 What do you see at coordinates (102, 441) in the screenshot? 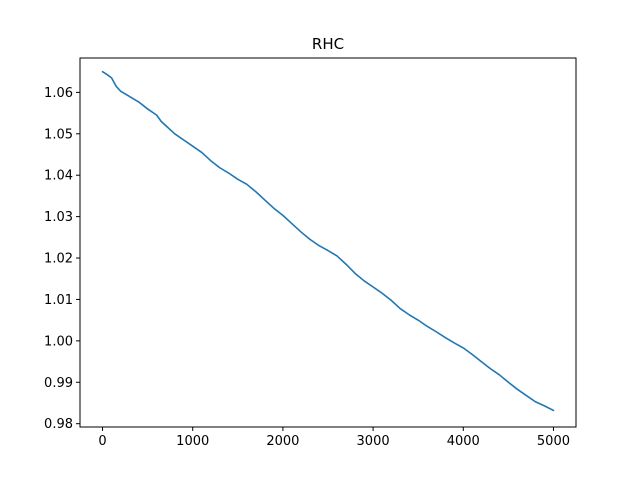
I see `x-tick-label: 0` at bounding box center [102, 441].